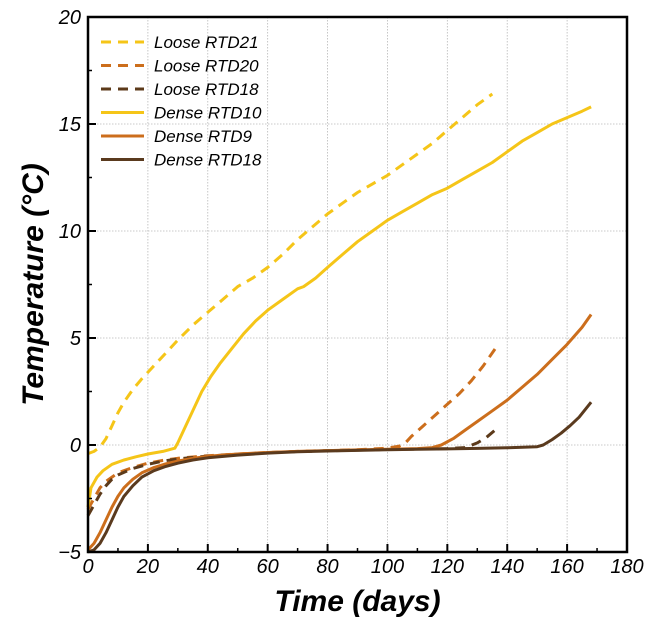 The height and width of the screenshot is (619, 651). Describe the element at coordinates (33, 284) in the screenshot. I see `y-axis-title: Temperature (°C)` at that location.